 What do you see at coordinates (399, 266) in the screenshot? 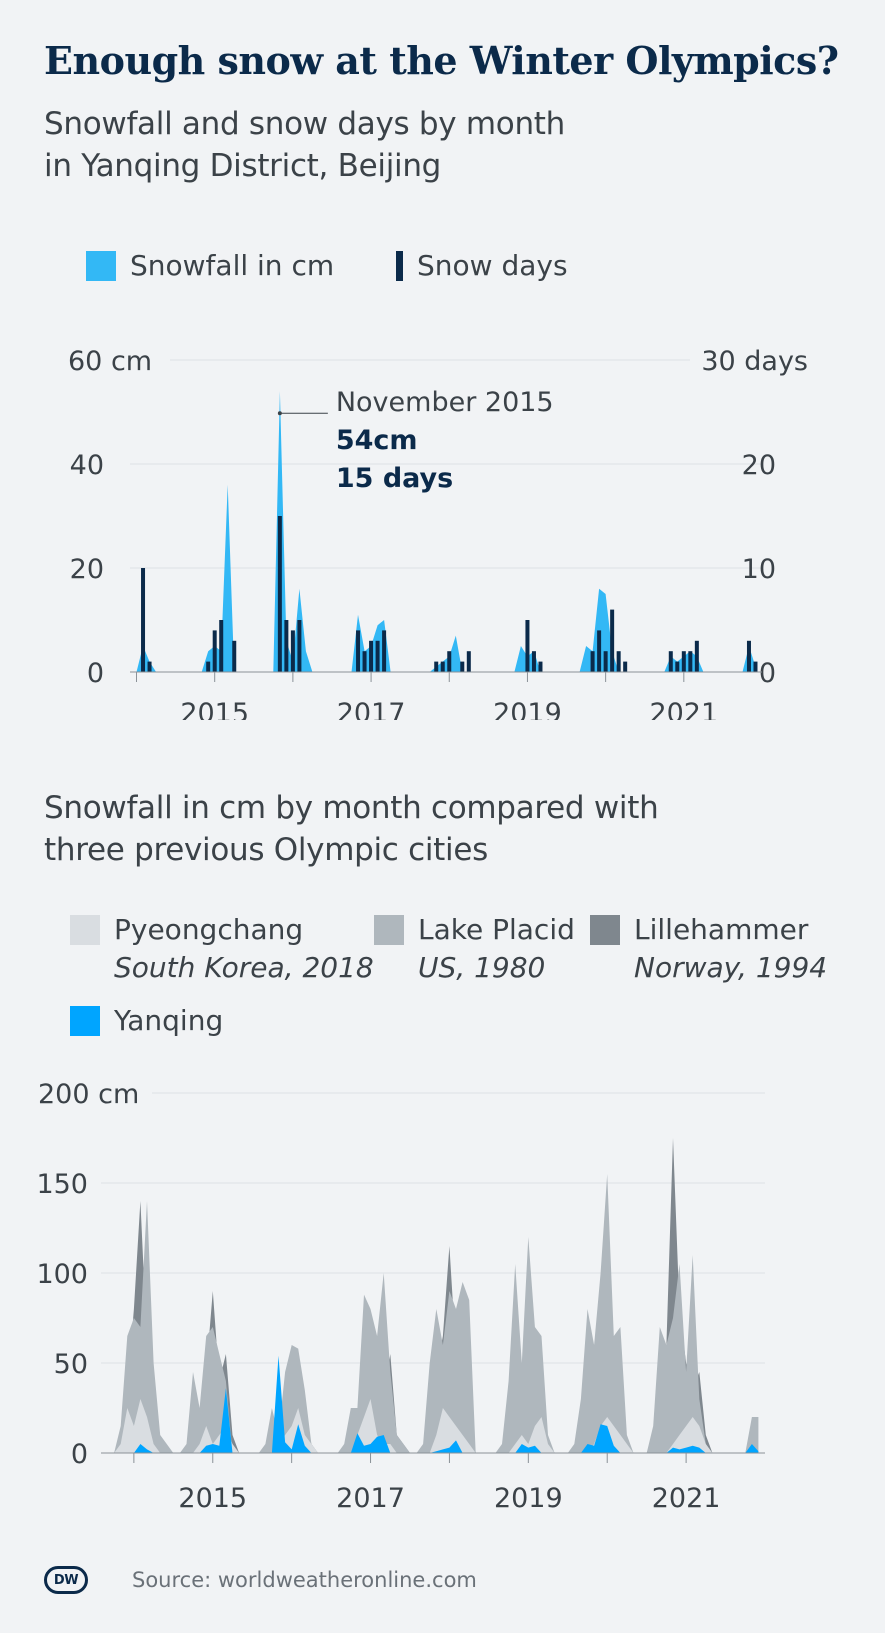
I see `legend-snow-days-swatch` at bounding box center [399, 266].